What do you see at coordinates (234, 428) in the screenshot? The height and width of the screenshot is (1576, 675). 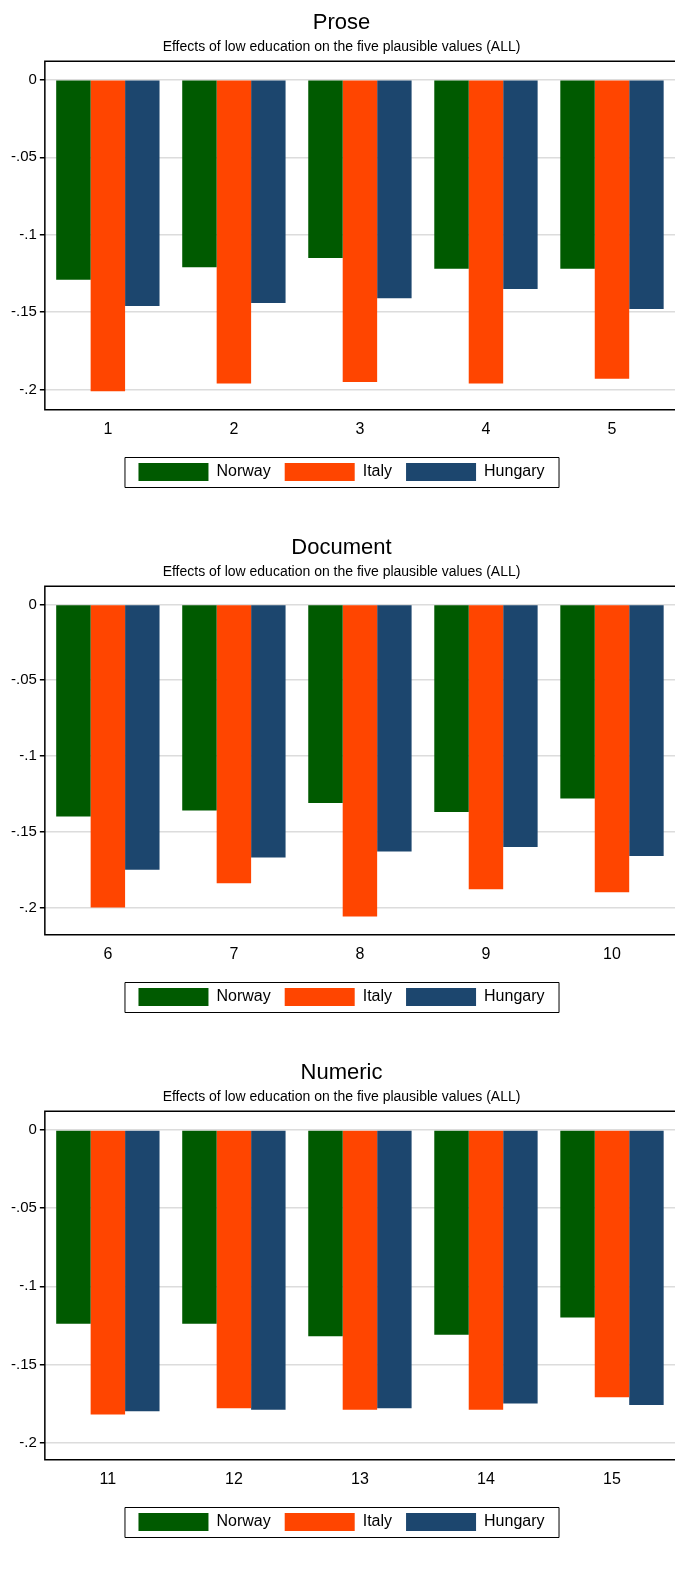 I see `x-tick-label: 2` at bounding box center [234, 428].